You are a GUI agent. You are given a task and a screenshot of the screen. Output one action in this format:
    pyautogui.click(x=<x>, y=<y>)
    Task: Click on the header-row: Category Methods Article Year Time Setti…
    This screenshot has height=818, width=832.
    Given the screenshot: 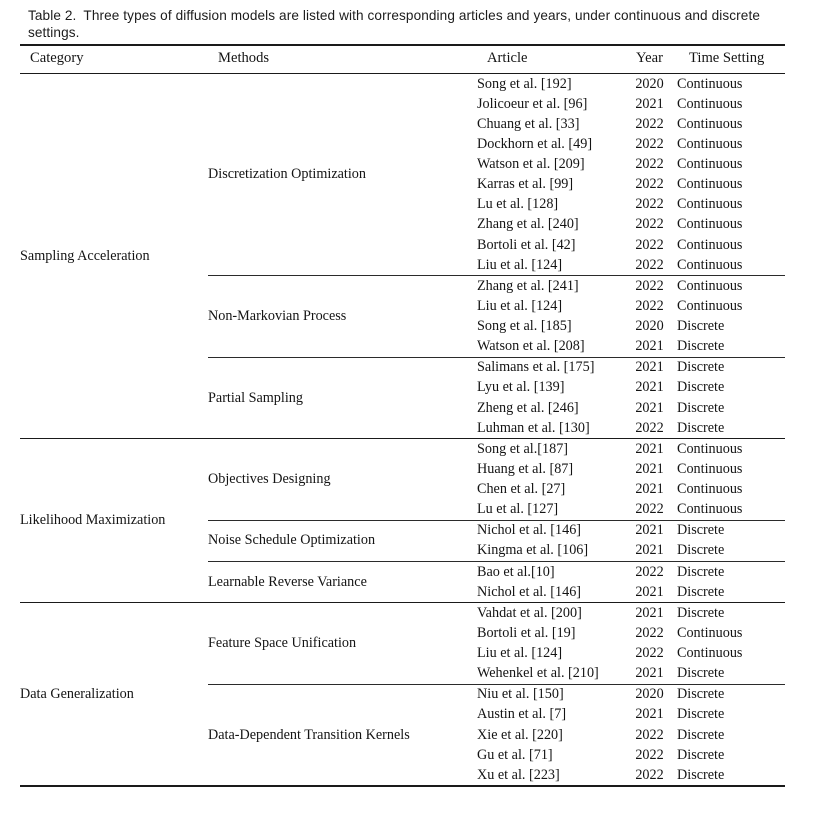 What is the action you would take?
    pyautogui.click(x=402, y=59)
    